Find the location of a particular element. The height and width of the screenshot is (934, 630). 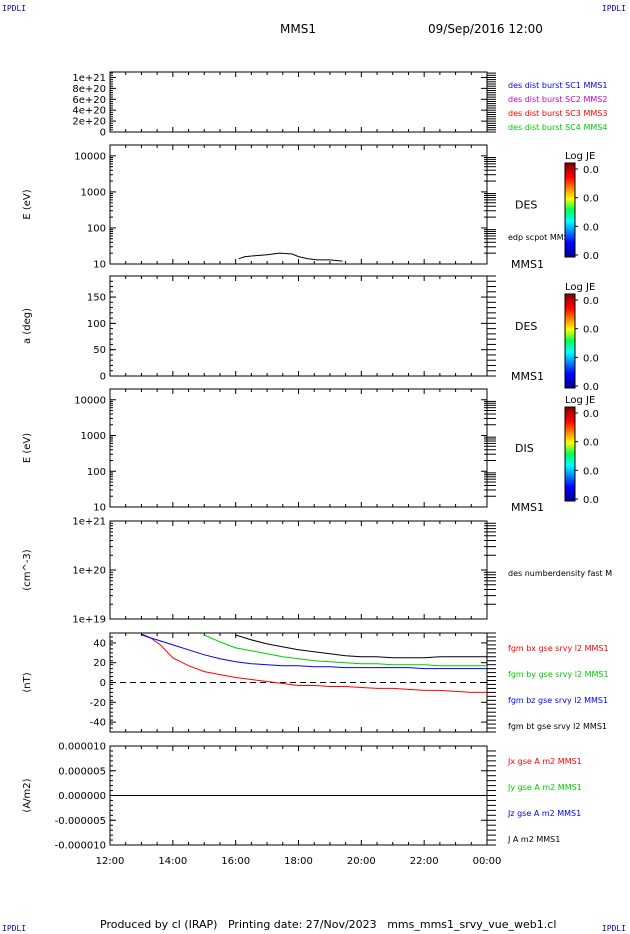

y-axis-label: (A/m2) is located at coordinates (27, 795).